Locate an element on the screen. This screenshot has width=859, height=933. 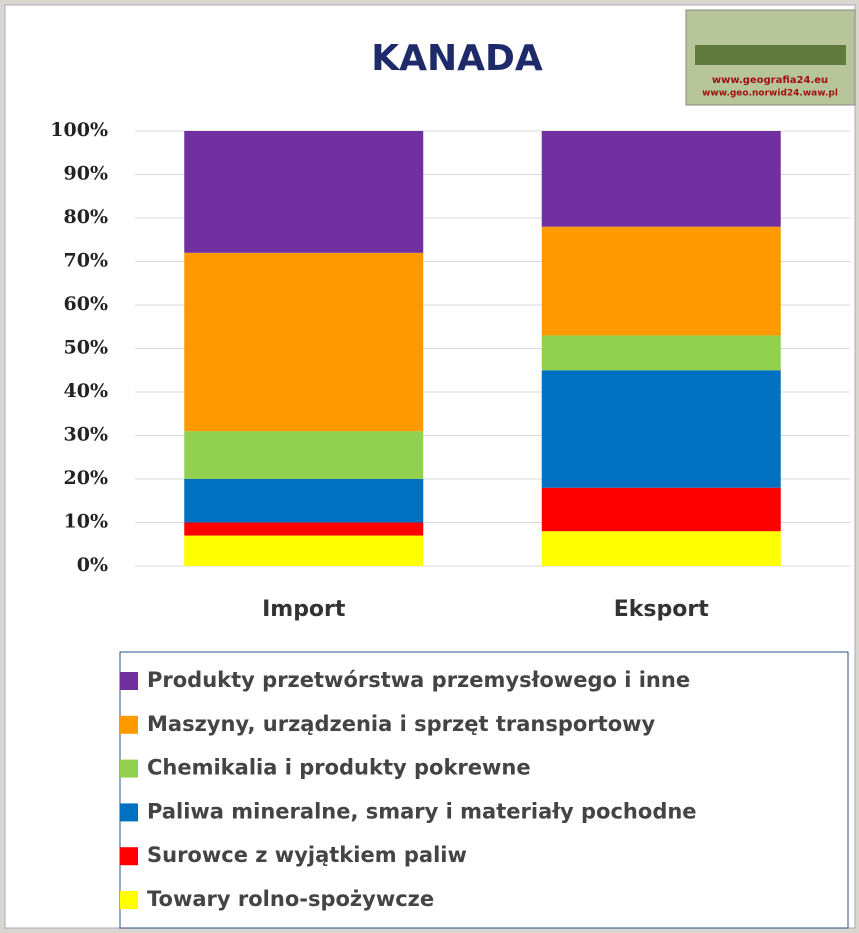
legend-label: Towary rolno-spożywcze is located at coordinates (290, 899).